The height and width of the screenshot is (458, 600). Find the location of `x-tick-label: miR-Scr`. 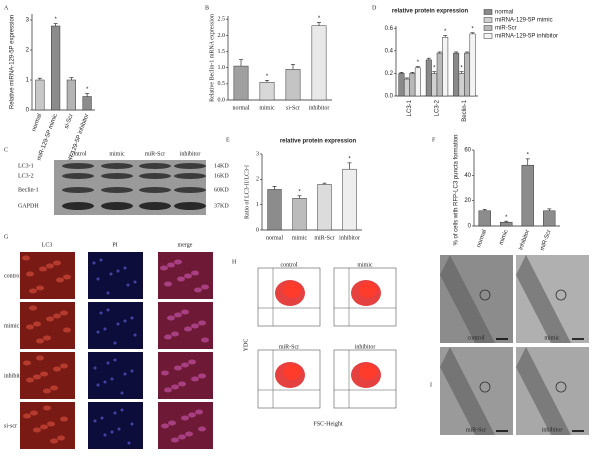

x-tick-label: miR-Scr is located at coordinates (546, 240).